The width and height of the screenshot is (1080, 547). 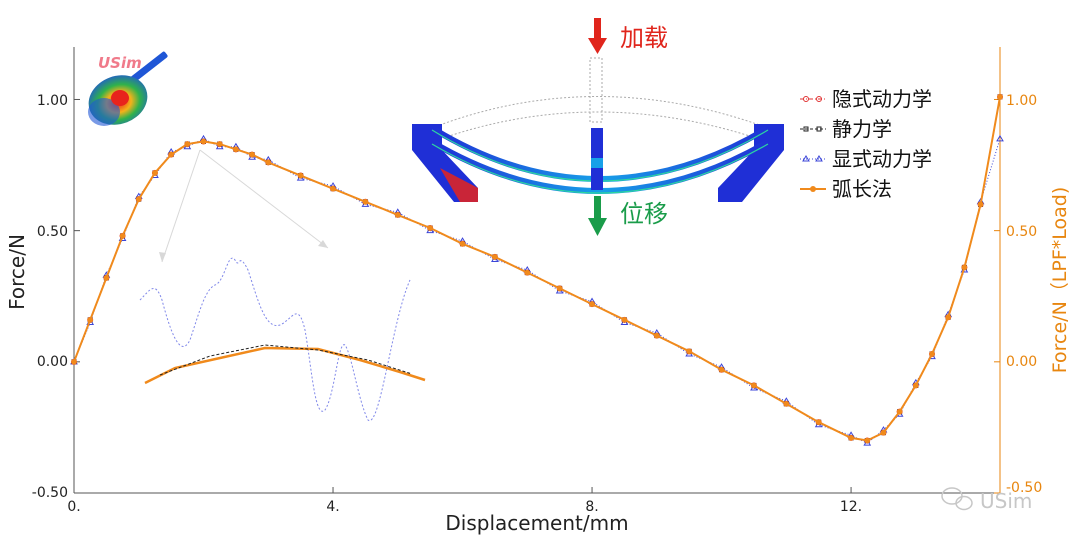 What do you see at coordinates (282, 285) in the screenshot?
I see `zoom-inset` at bounding box center [282, 285].